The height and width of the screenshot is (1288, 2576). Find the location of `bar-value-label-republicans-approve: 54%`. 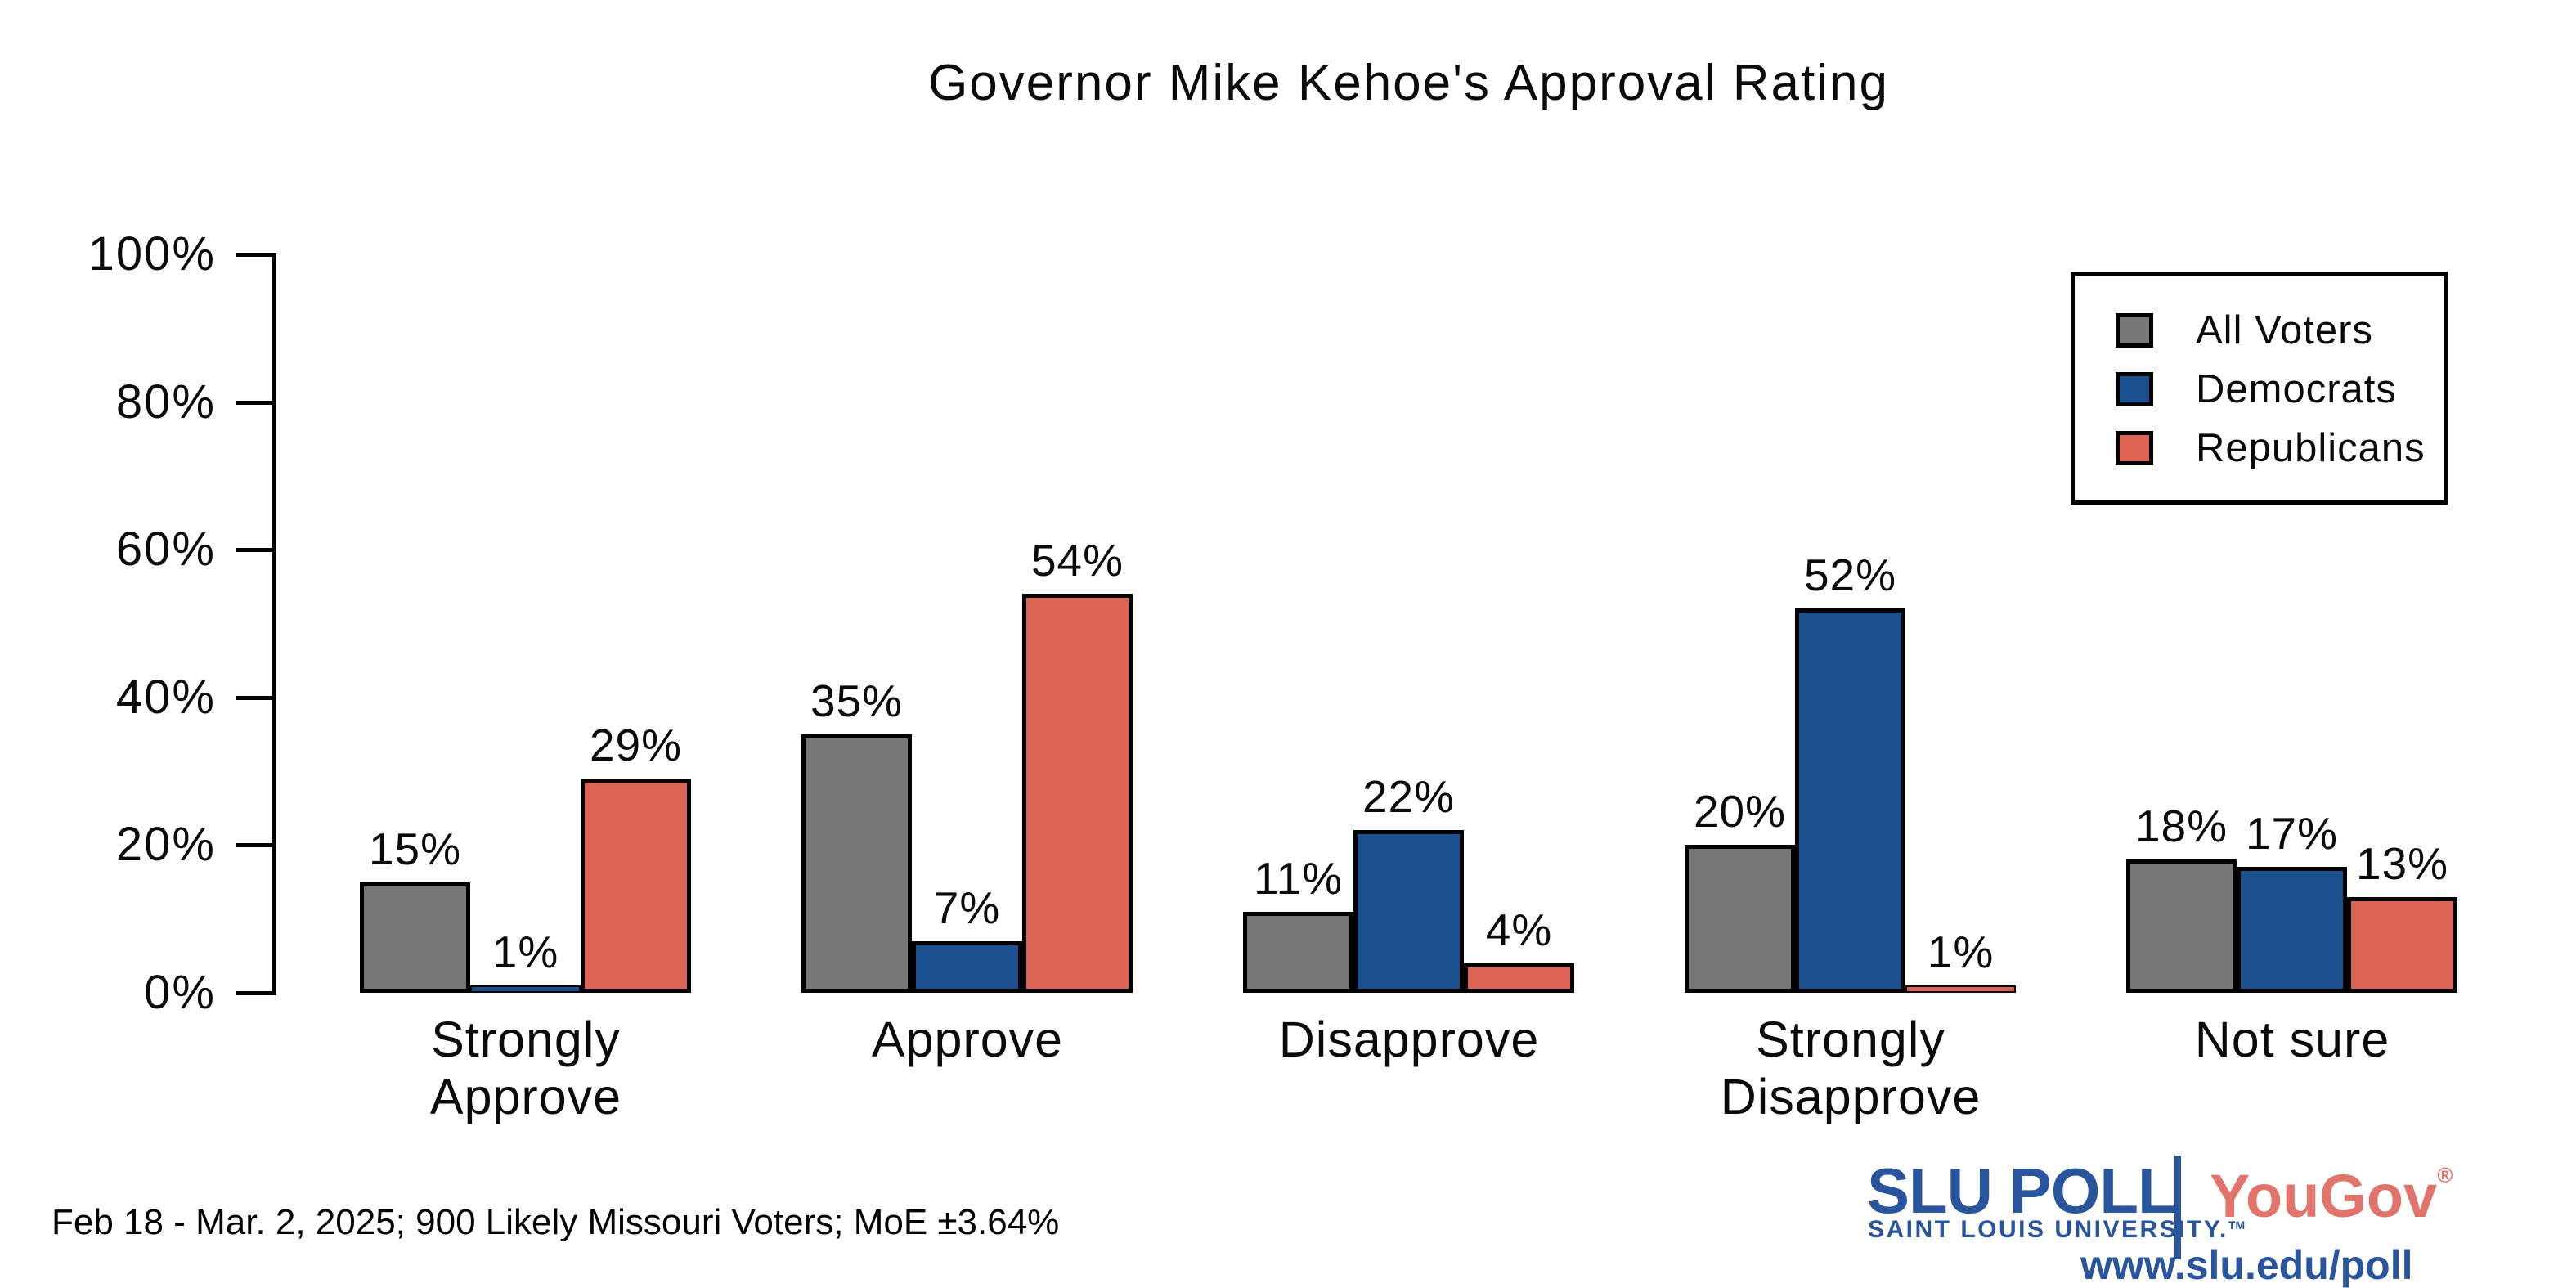

bar-value-label-republicans-approve: 54% is located at coordinates (1077, 560).